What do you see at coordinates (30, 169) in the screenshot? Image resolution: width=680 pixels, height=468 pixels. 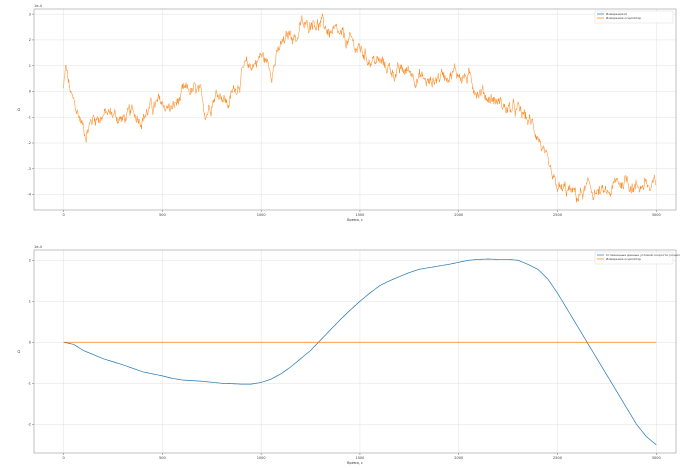 I see `y-tick-label: -3` at bounding box center [30, 169].